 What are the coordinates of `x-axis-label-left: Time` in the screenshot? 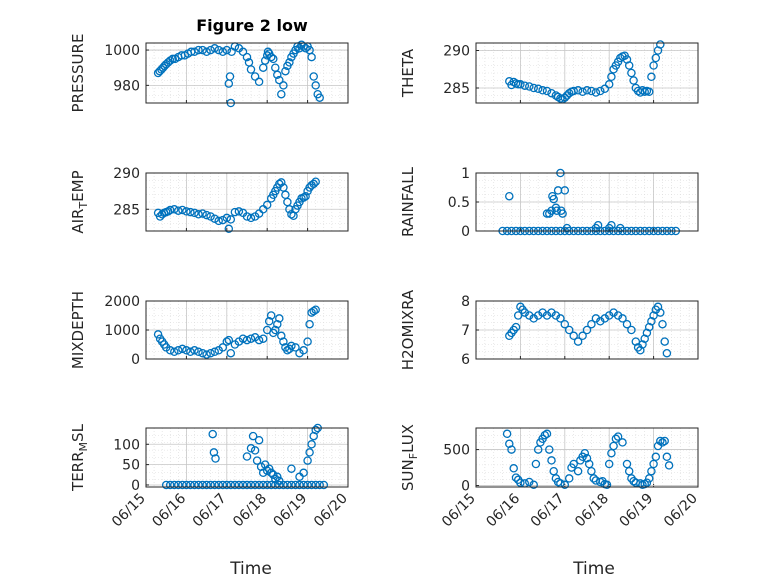 It's located at (250, 569).